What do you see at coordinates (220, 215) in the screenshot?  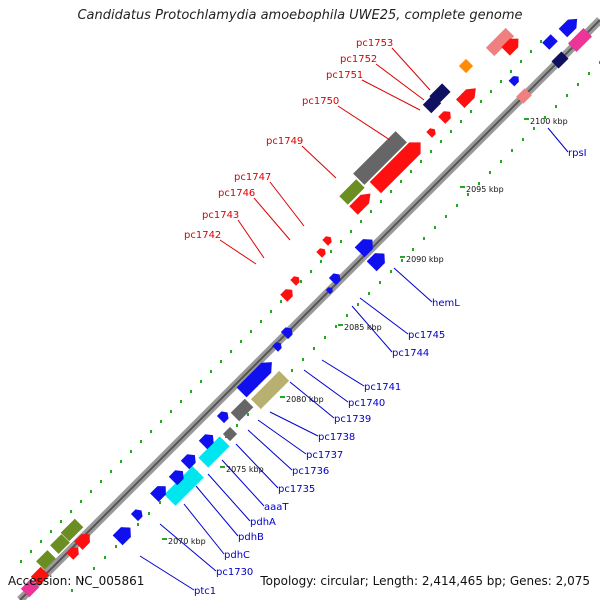 I see `gene-label-upper: pc1743` at bounding box center [220, 215].